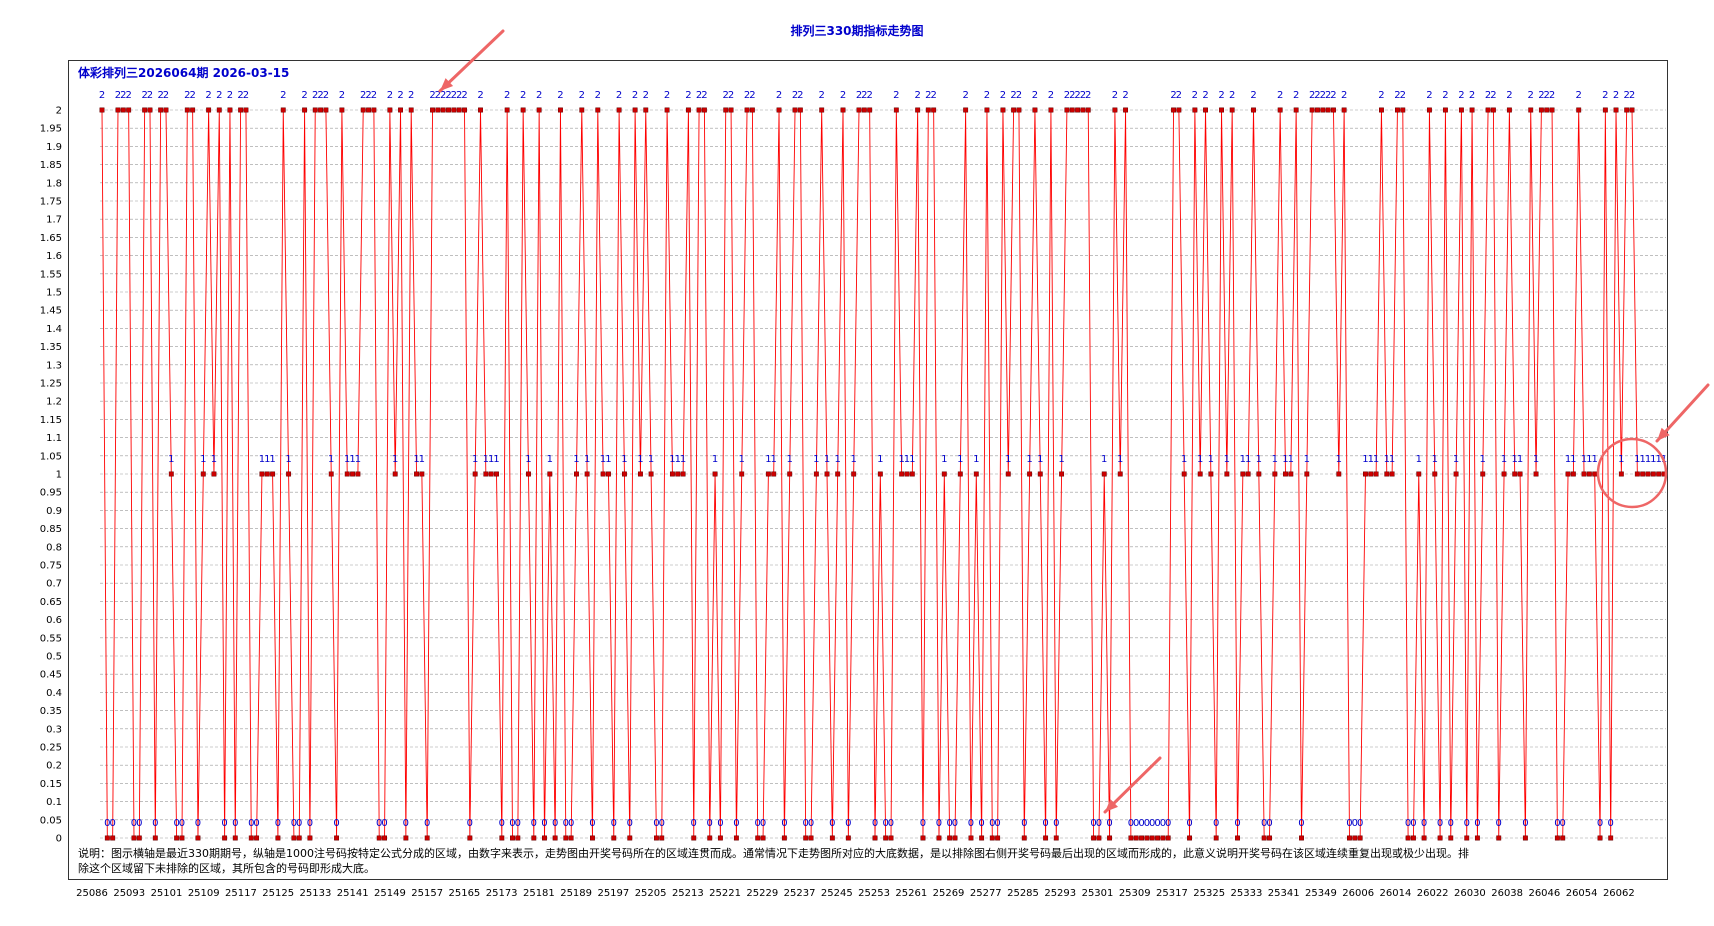  Describe the element at coordinates (59, 839) in the screenshot. I see `y-tick-label: 0` at that location.